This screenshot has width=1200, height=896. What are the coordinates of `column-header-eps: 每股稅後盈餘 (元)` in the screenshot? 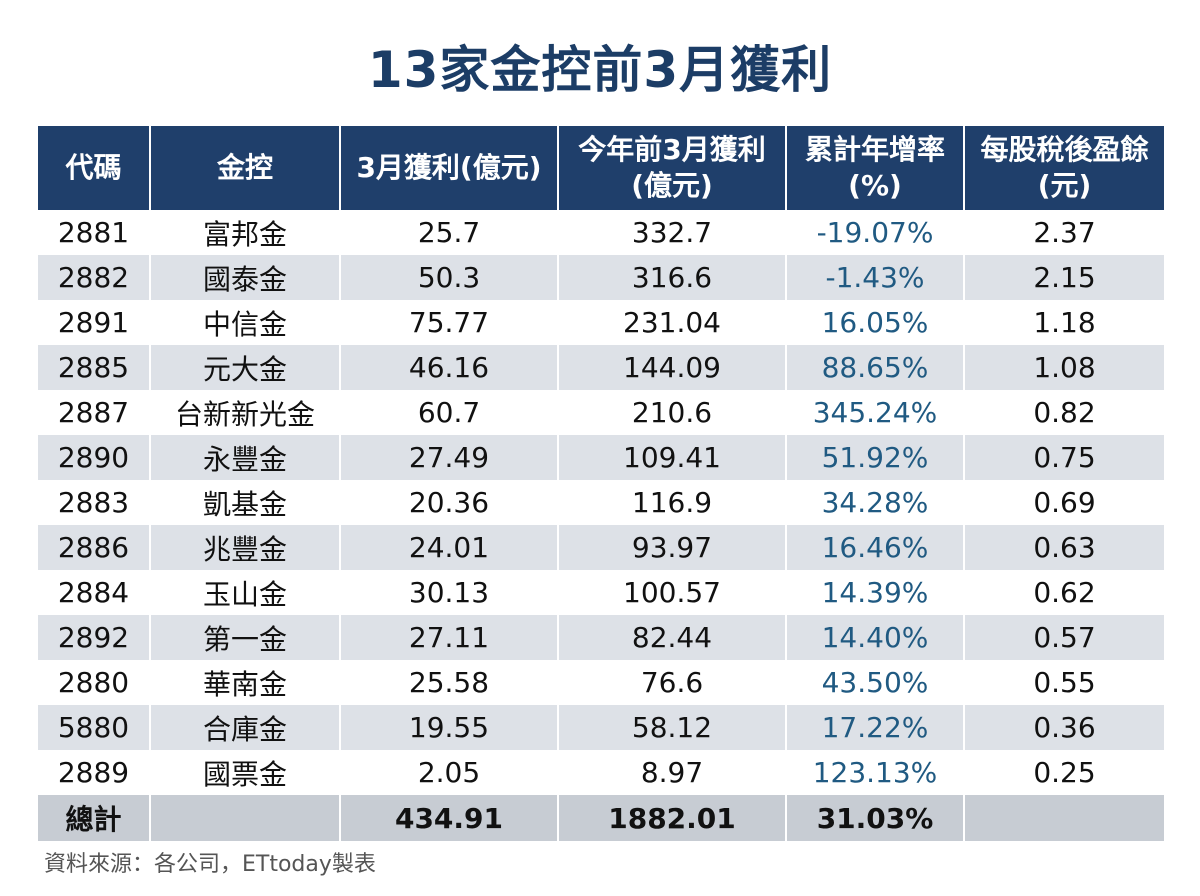 It's located at (1064, 168).